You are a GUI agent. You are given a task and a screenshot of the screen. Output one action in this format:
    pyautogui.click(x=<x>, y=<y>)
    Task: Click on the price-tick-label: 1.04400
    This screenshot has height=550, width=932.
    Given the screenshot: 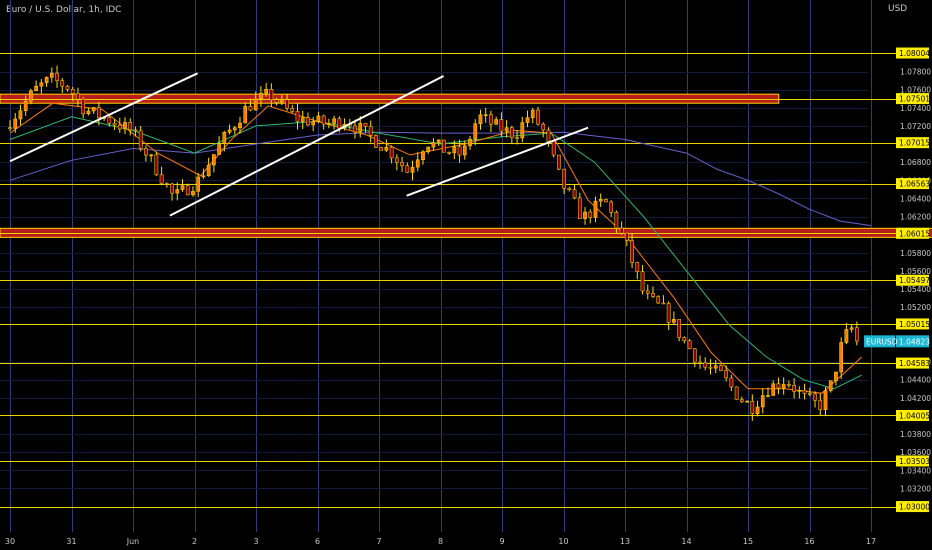 What is the action you would take?
    pyautogui.click(x=915, y=380)
    